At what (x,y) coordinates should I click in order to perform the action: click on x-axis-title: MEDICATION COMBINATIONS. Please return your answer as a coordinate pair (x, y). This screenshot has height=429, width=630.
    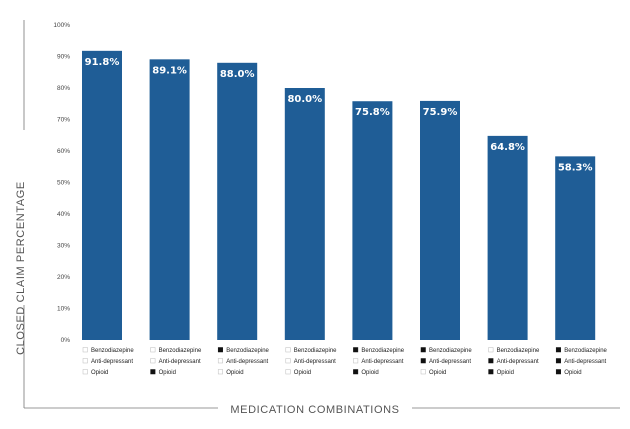
    Looking at the image, I should click on (314, 410).